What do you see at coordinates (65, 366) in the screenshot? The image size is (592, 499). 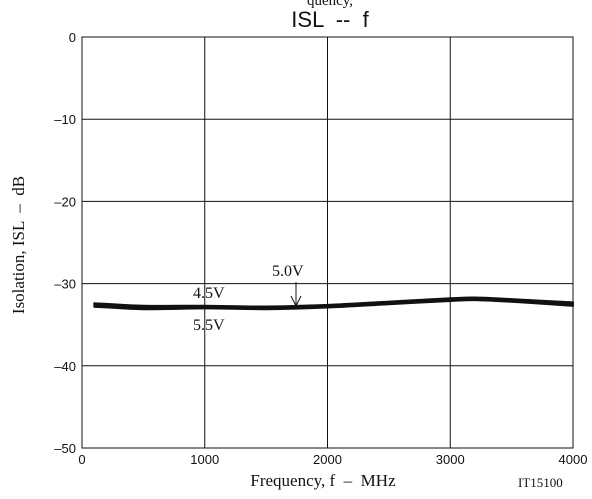 I see `y-tick-label: –40` at bounding box center [65, 366].